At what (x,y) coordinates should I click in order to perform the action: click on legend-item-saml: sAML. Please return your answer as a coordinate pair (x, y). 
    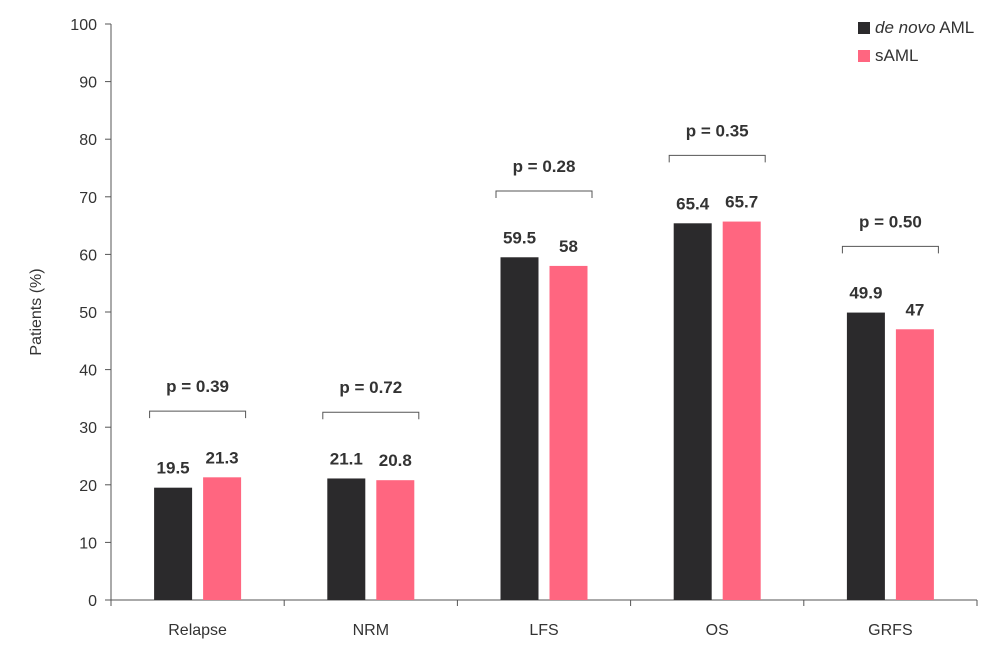
    Looking at the image, I should click on (916, 56).